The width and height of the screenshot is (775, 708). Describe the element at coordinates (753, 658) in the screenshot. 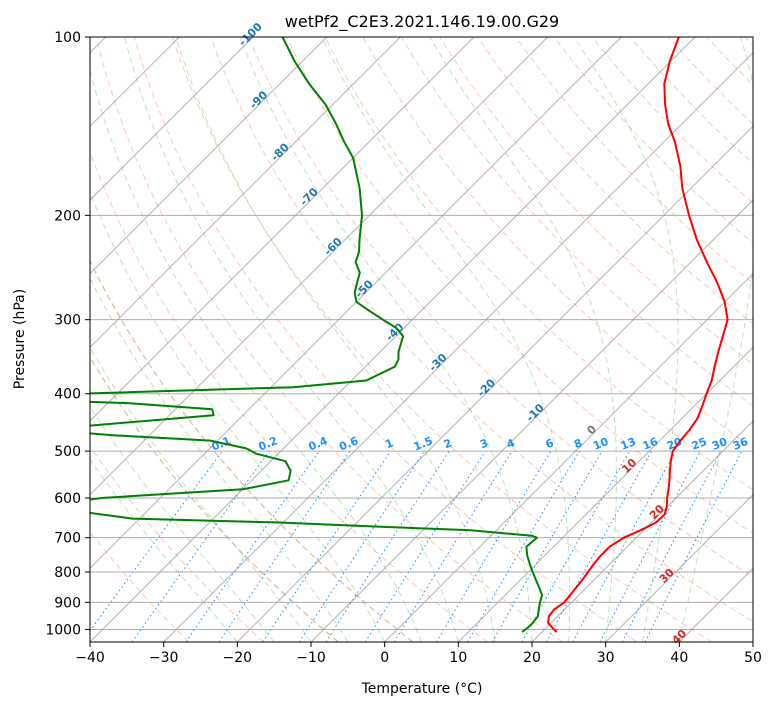

I see `x-tick-label: 50` at that location.